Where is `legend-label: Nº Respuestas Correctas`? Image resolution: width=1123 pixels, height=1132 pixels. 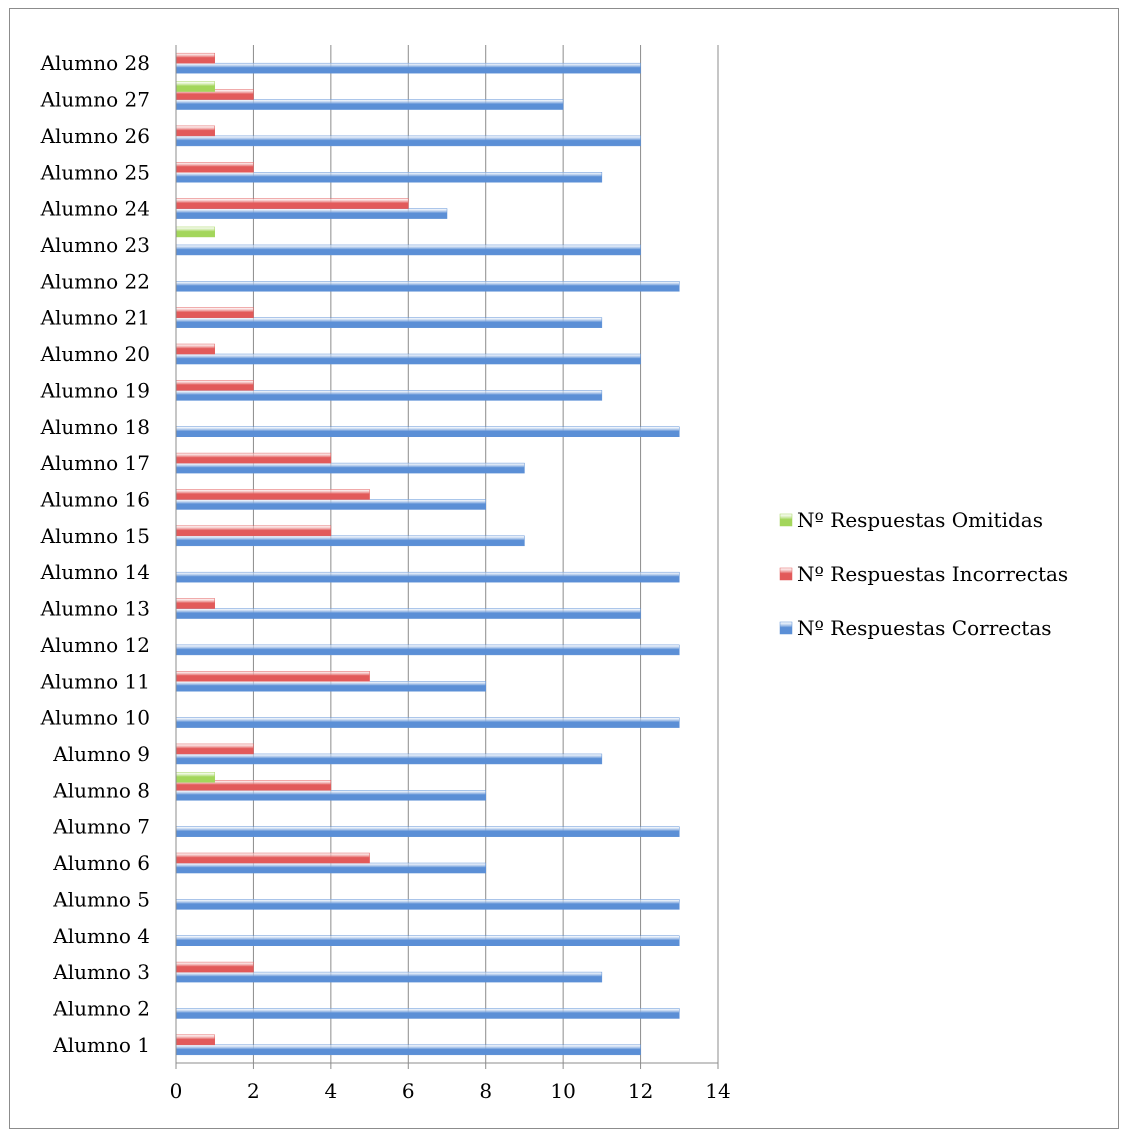 legend-label: Nº Respuestas Correctas is located at coordinates (924, 628).